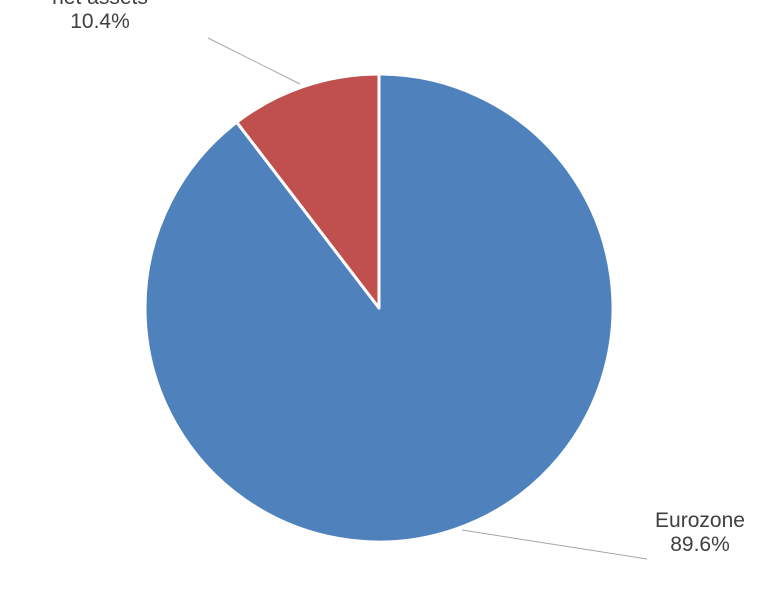 This screenshot has width=764, height=589. Describe the element at coordinates (554, 544) in the screenshot. I see `leader-line-eurozone` at that location.